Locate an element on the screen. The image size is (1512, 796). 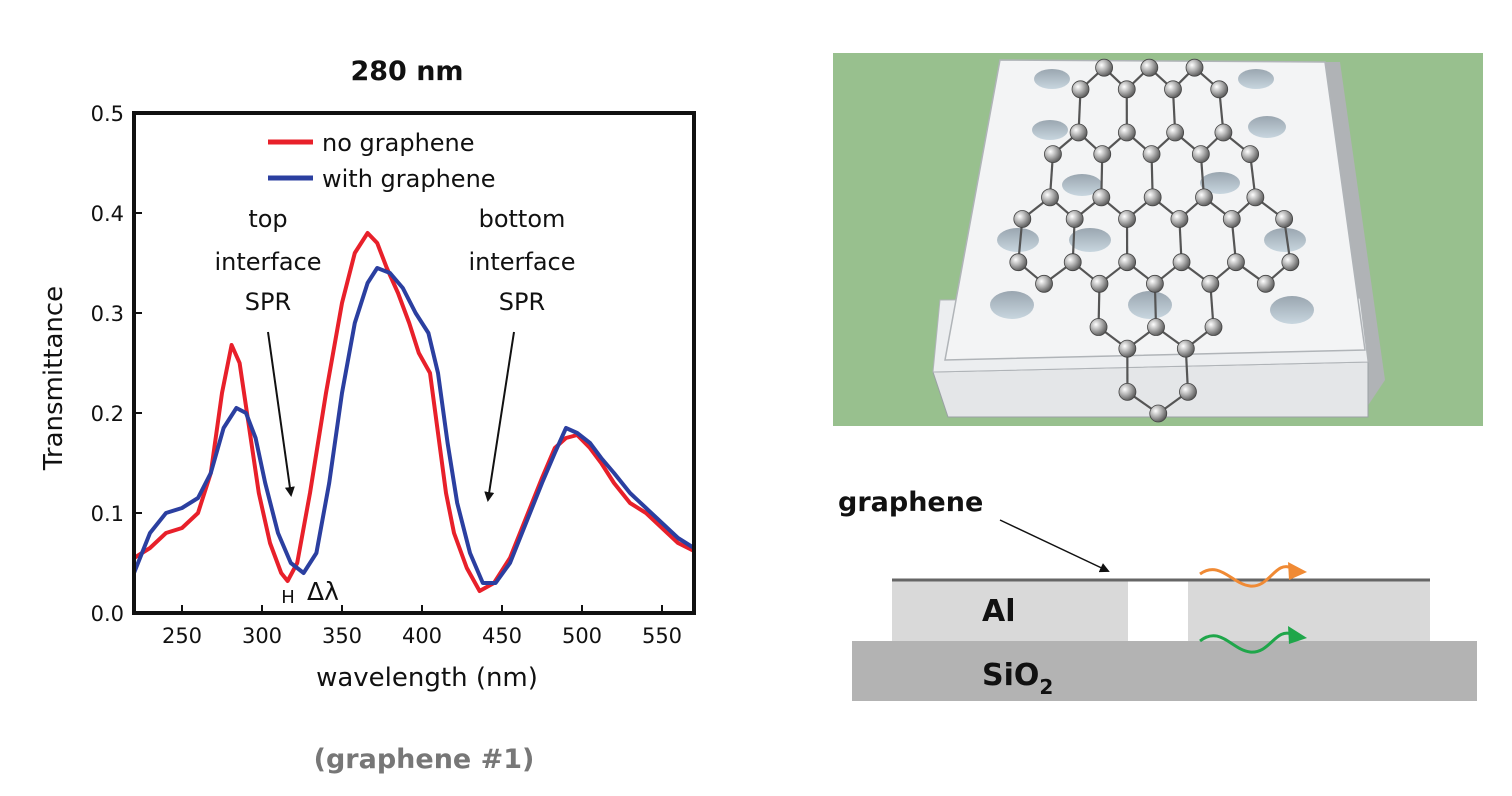
holes is located at coordinates (1152, 196).